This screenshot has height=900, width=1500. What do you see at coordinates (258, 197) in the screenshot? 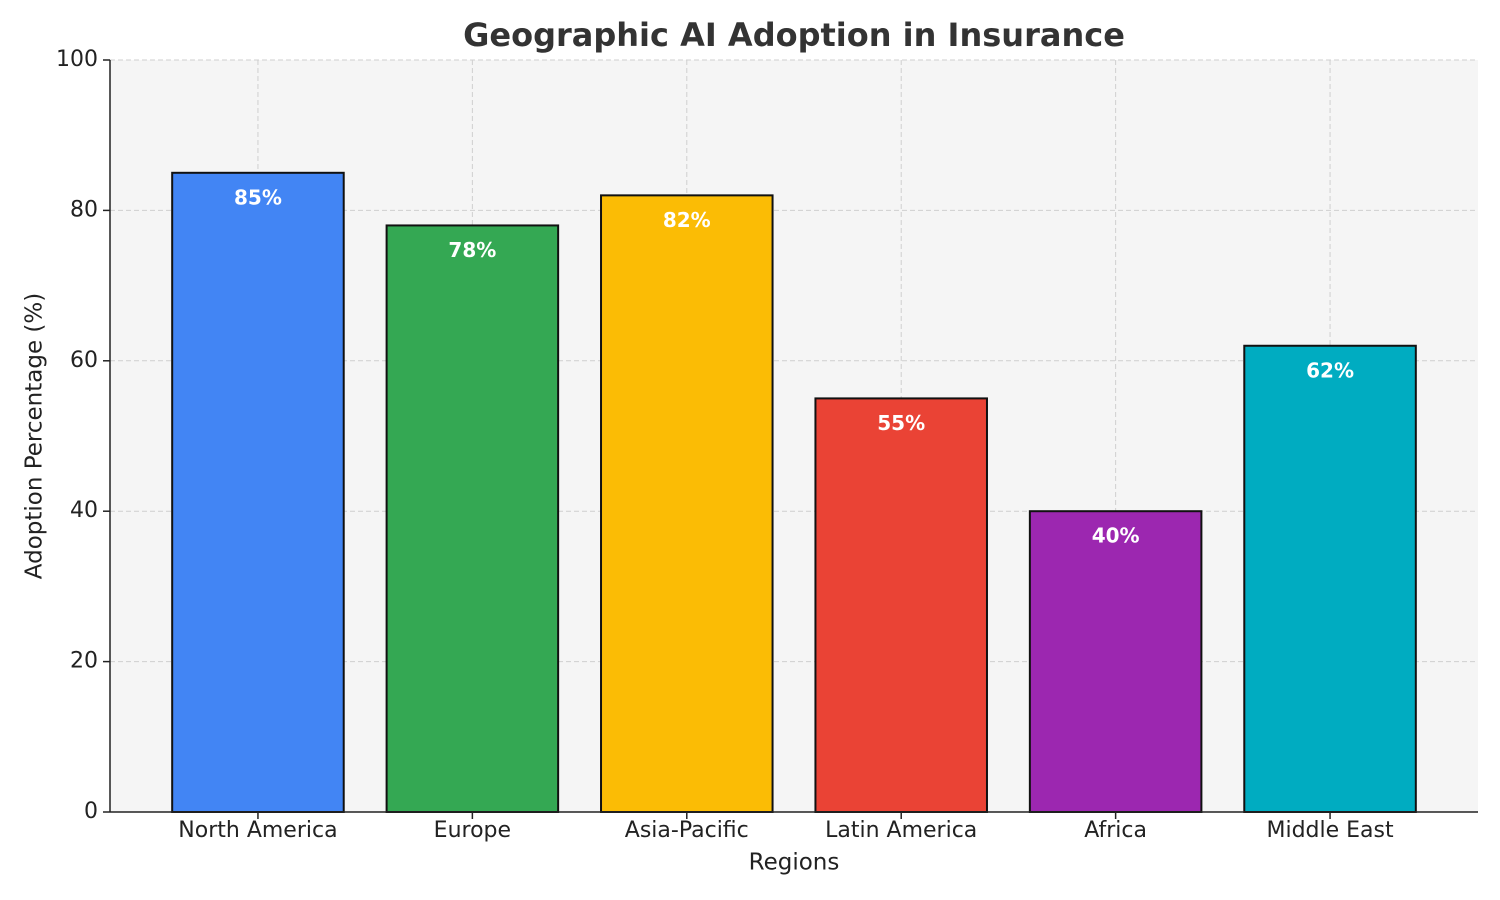
I see `value-label: 85%` at bounding box center [258, 197].